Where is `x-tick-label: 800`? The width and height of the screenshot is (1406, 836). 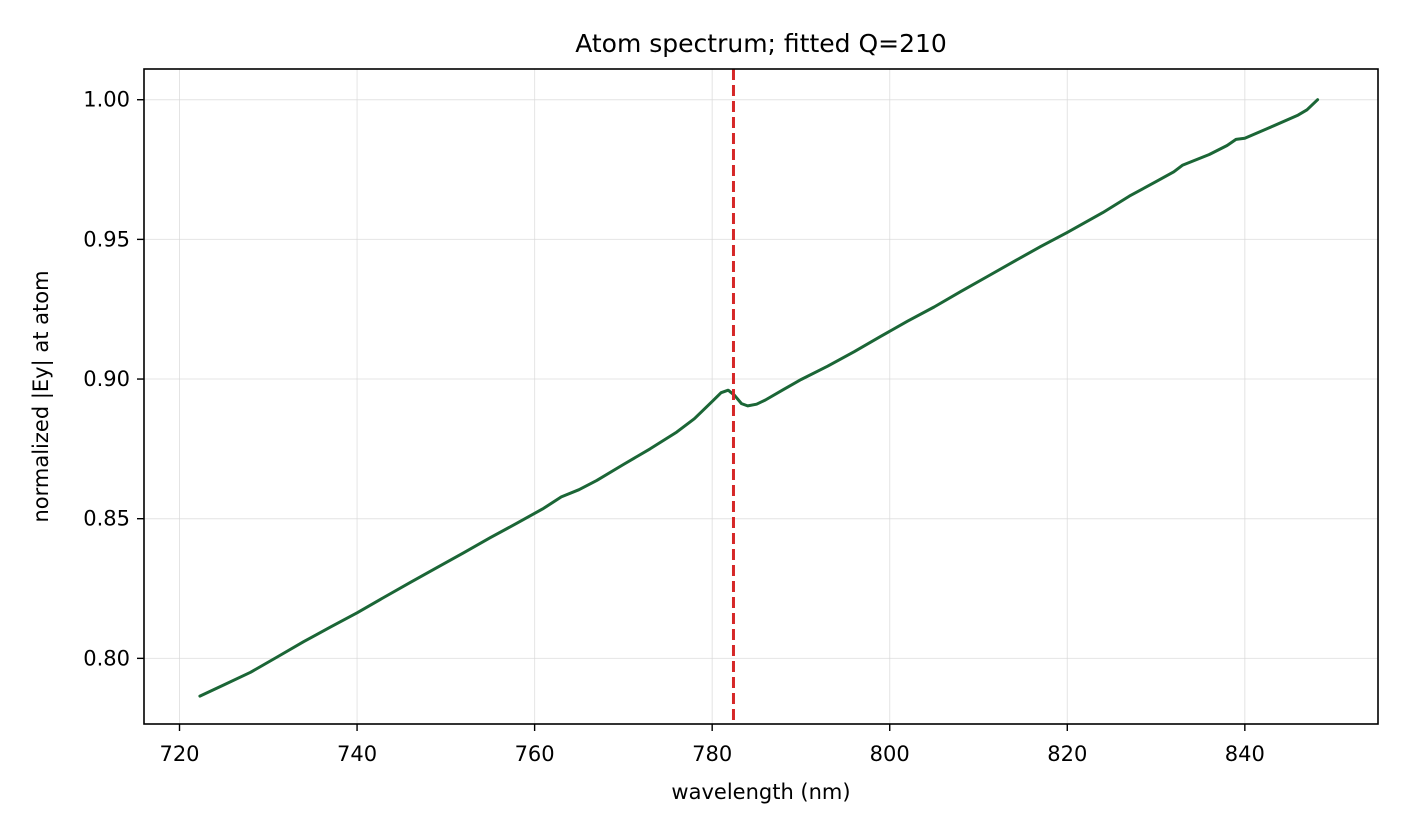
x-tick-label: 800 is located at coordinates (890, 754).